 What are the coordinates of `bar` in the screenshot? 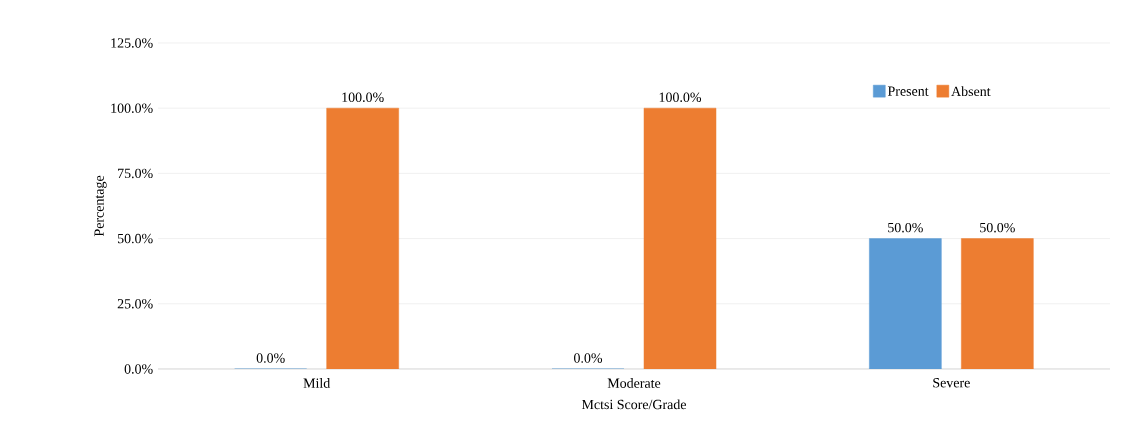 It's located at (905, 303).